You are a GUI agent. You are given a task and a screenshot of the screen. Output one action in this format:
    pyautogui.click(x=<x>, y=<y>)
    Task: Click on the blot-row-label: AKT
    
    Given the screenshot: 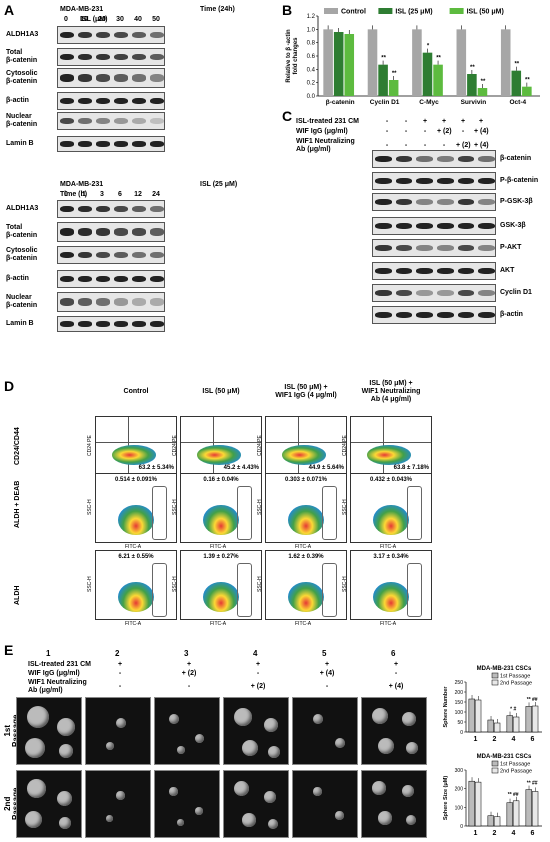 What is the action you would take?
    pyautogui.click(x=507, y=270)
    